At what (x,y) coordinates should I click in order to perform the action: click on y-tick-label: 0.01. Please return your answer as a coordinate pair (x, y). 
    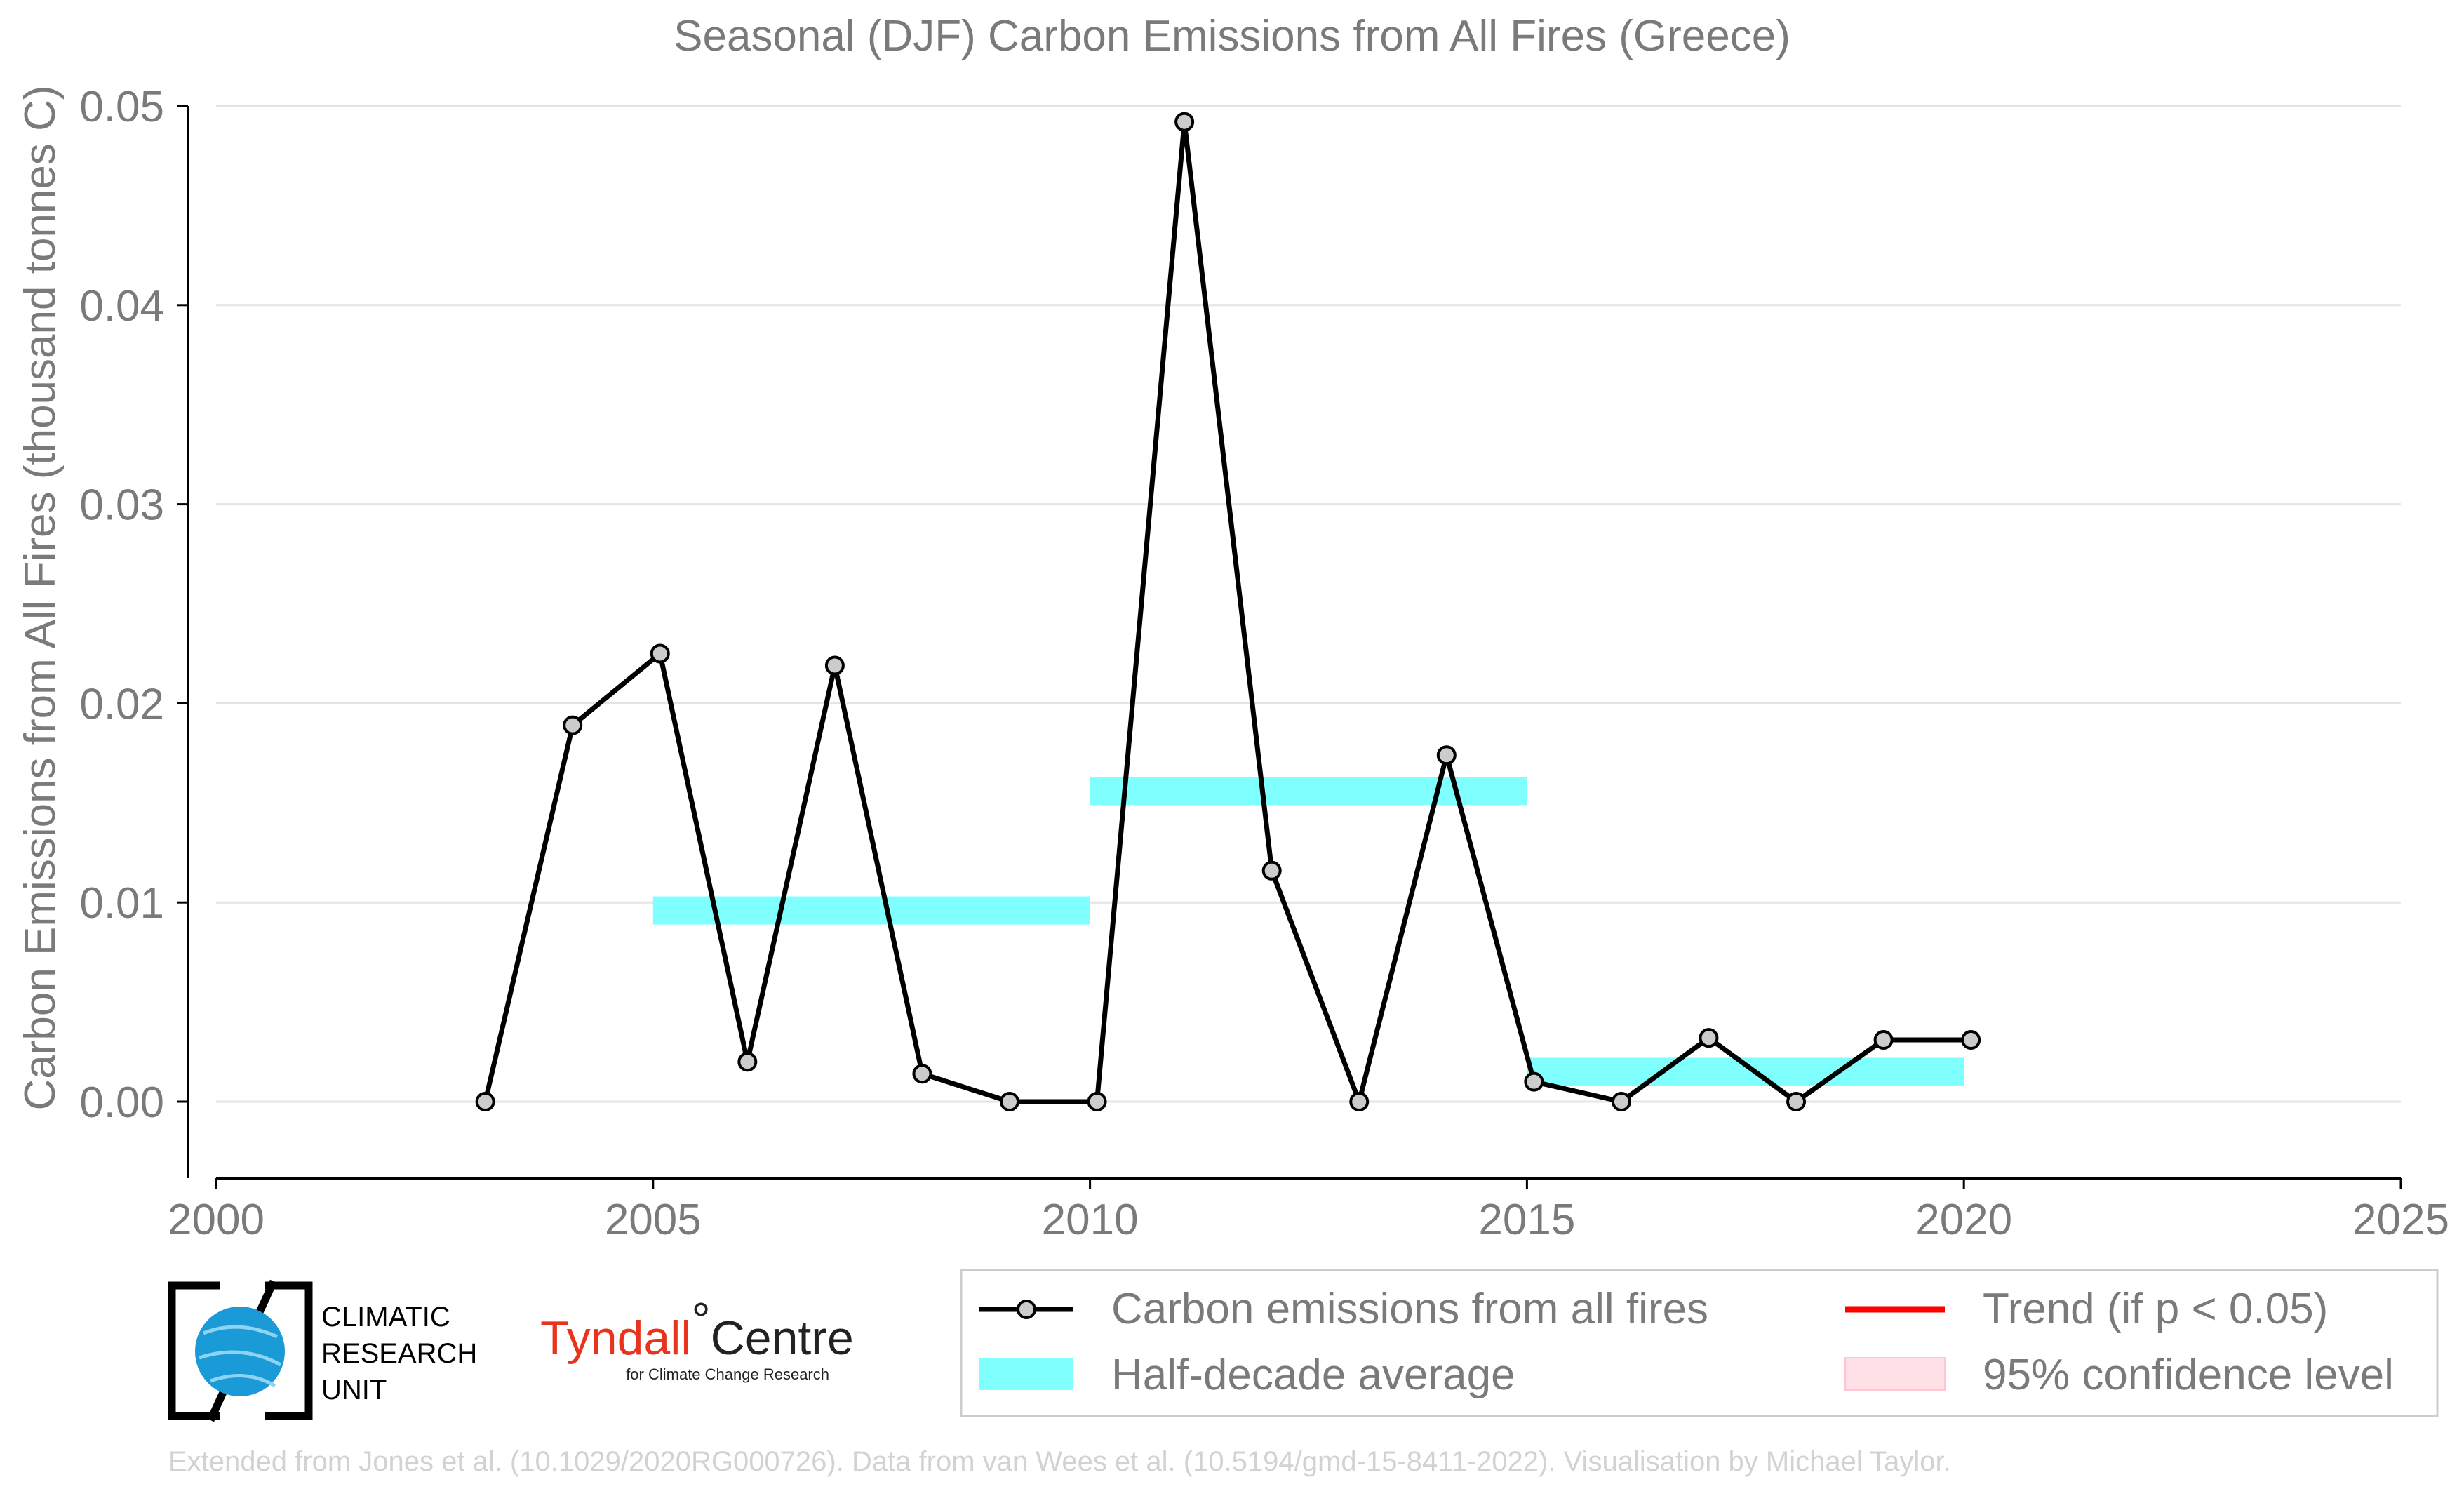
    Looking at the image, I should click on (121, 903).